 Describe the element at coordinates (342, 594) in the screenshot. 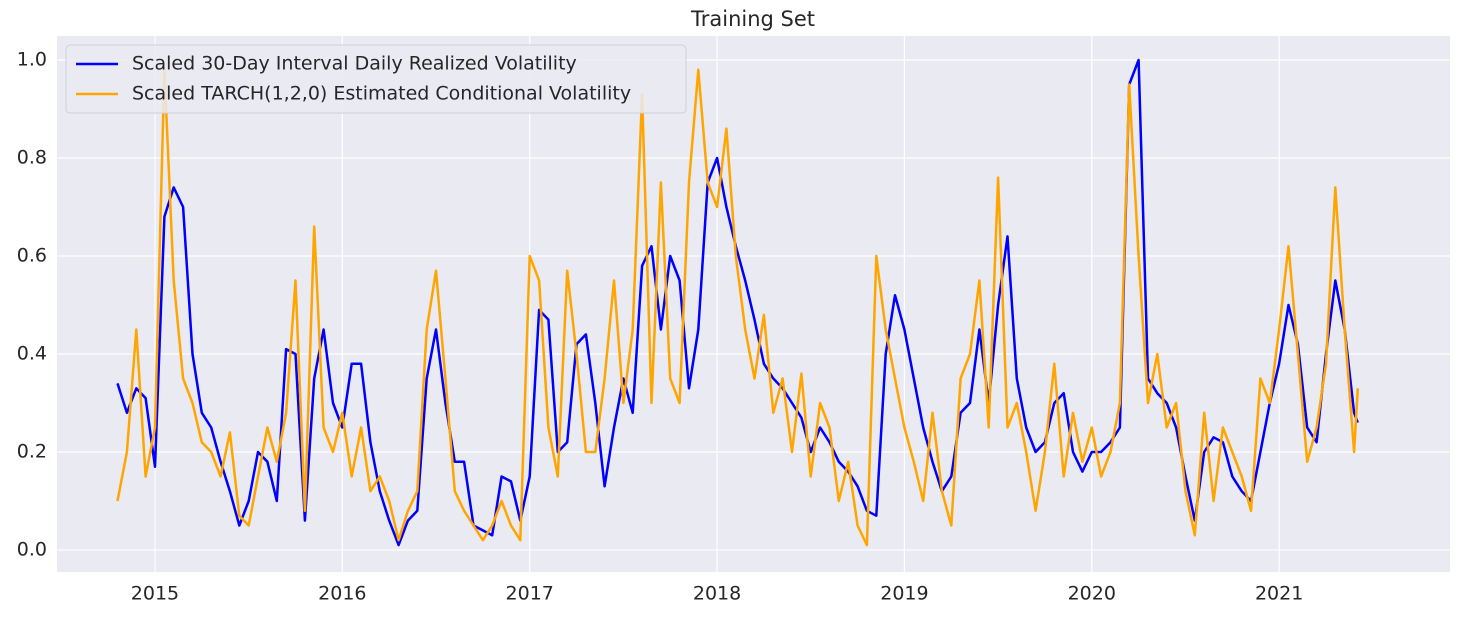

I see `x-tick-label: 2016` at that location.